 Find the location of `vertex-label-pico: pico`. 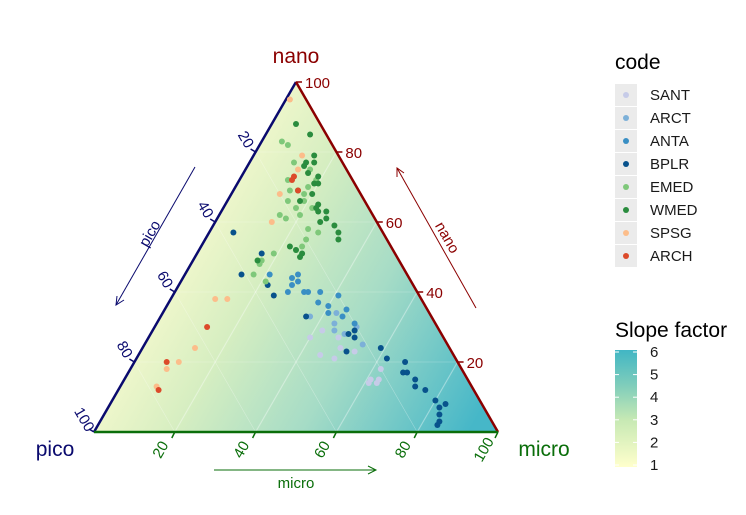

vertex-label-pico: pico is located at coordinates (55, 449).